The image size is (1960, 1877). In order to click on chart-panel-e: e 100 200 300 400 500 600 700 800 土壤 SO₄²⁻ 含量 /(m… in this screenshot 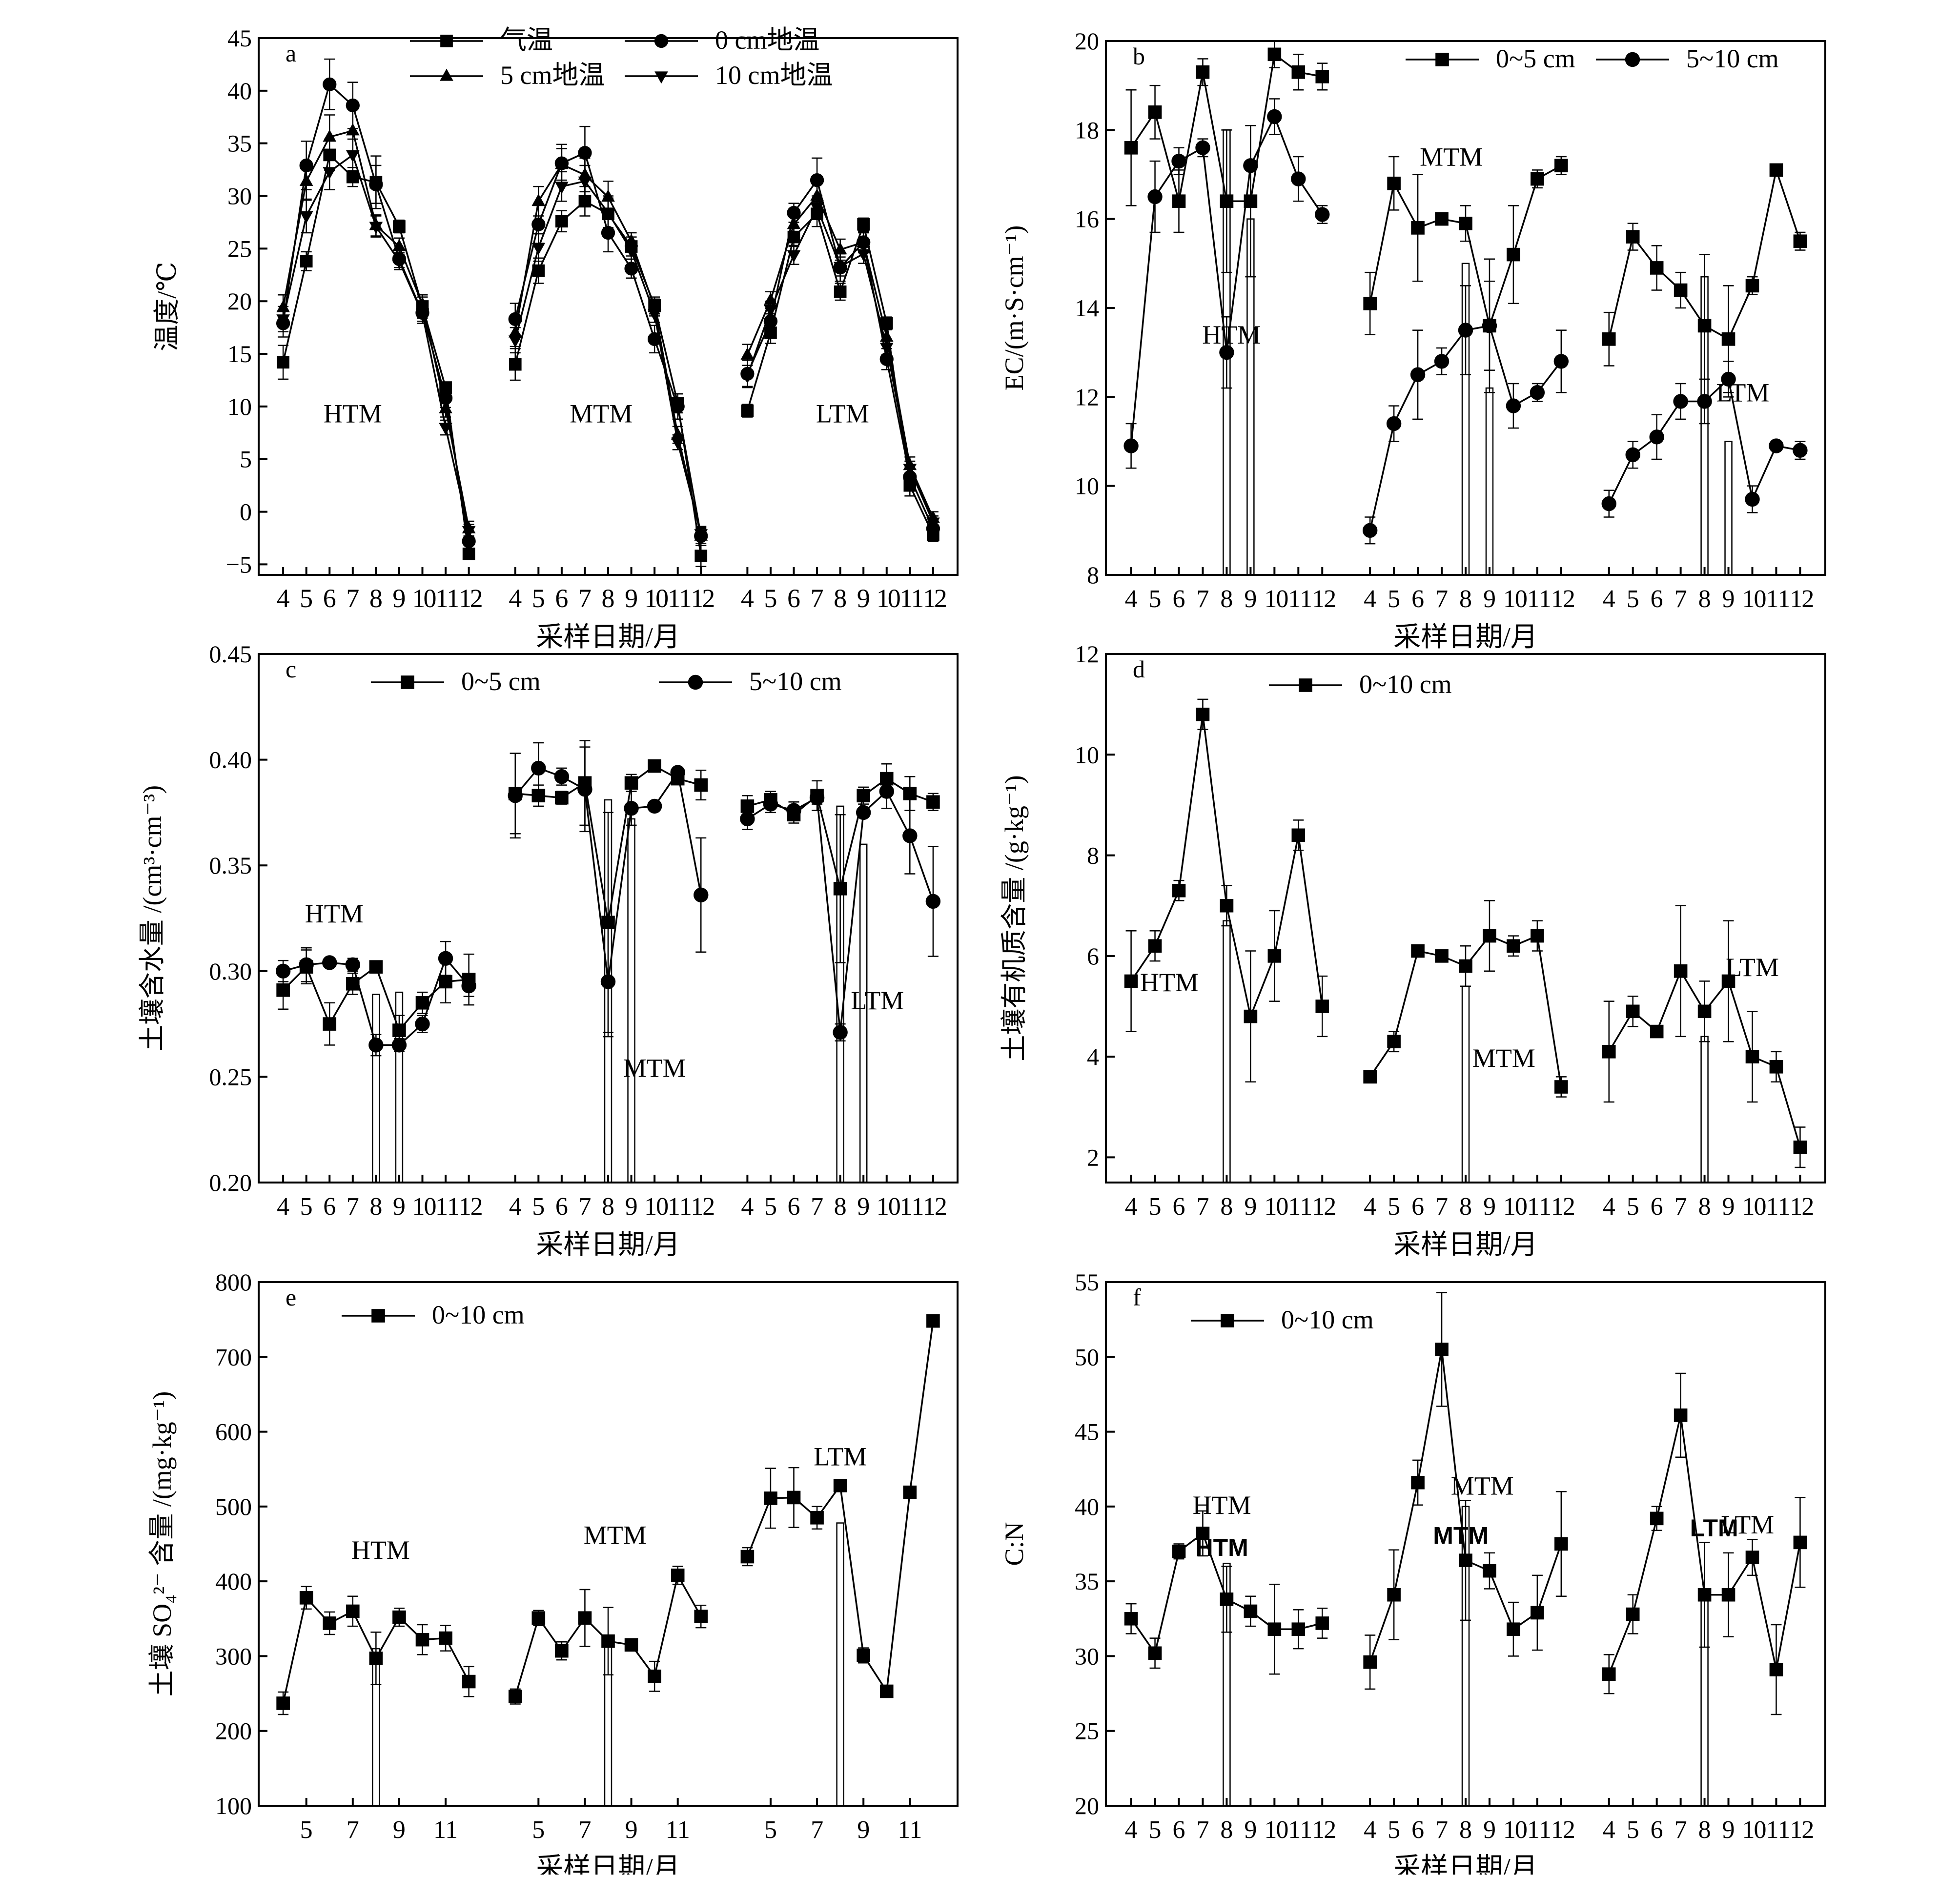, I will do `click(553, 1572)`.